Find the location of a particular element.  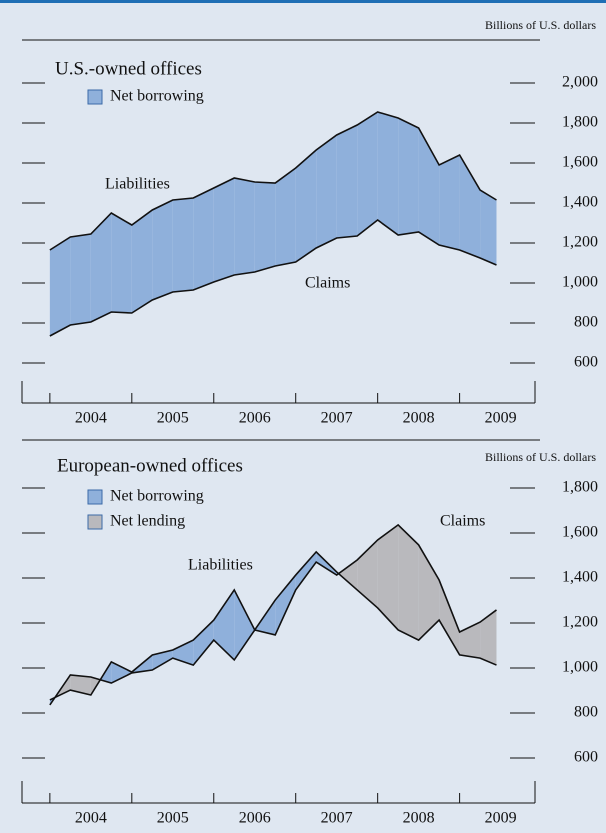

legend-label: Net lending is located at coordinates (147, 521).